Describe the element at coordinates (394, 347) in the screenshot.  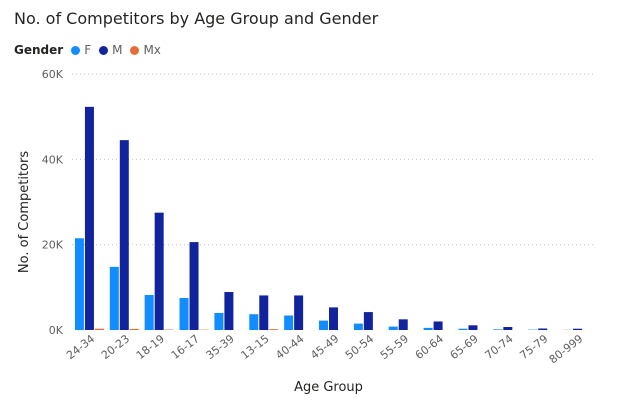
I see `x-tick-label: 55-59` at that location.